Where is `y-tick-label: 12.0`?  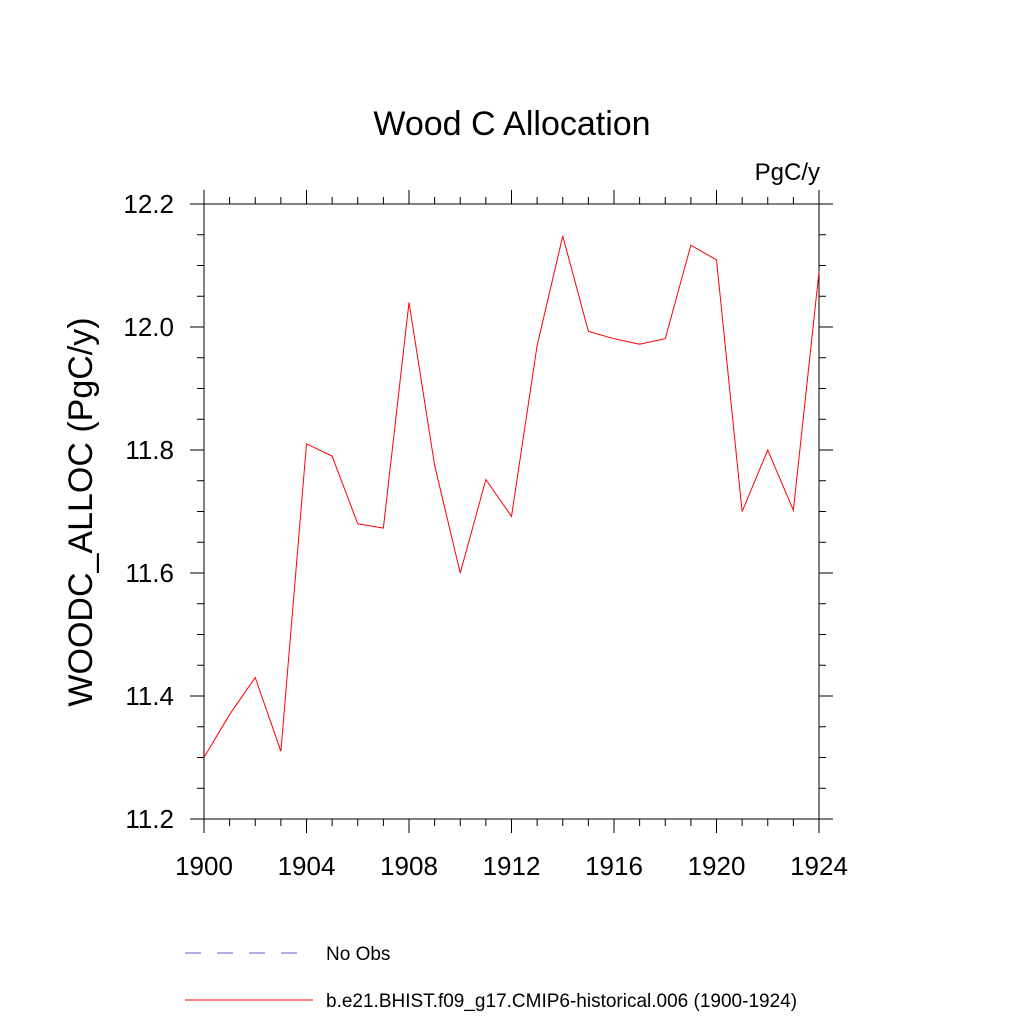
y-tick-label: 12.0 is located at coordinates (148, 327).